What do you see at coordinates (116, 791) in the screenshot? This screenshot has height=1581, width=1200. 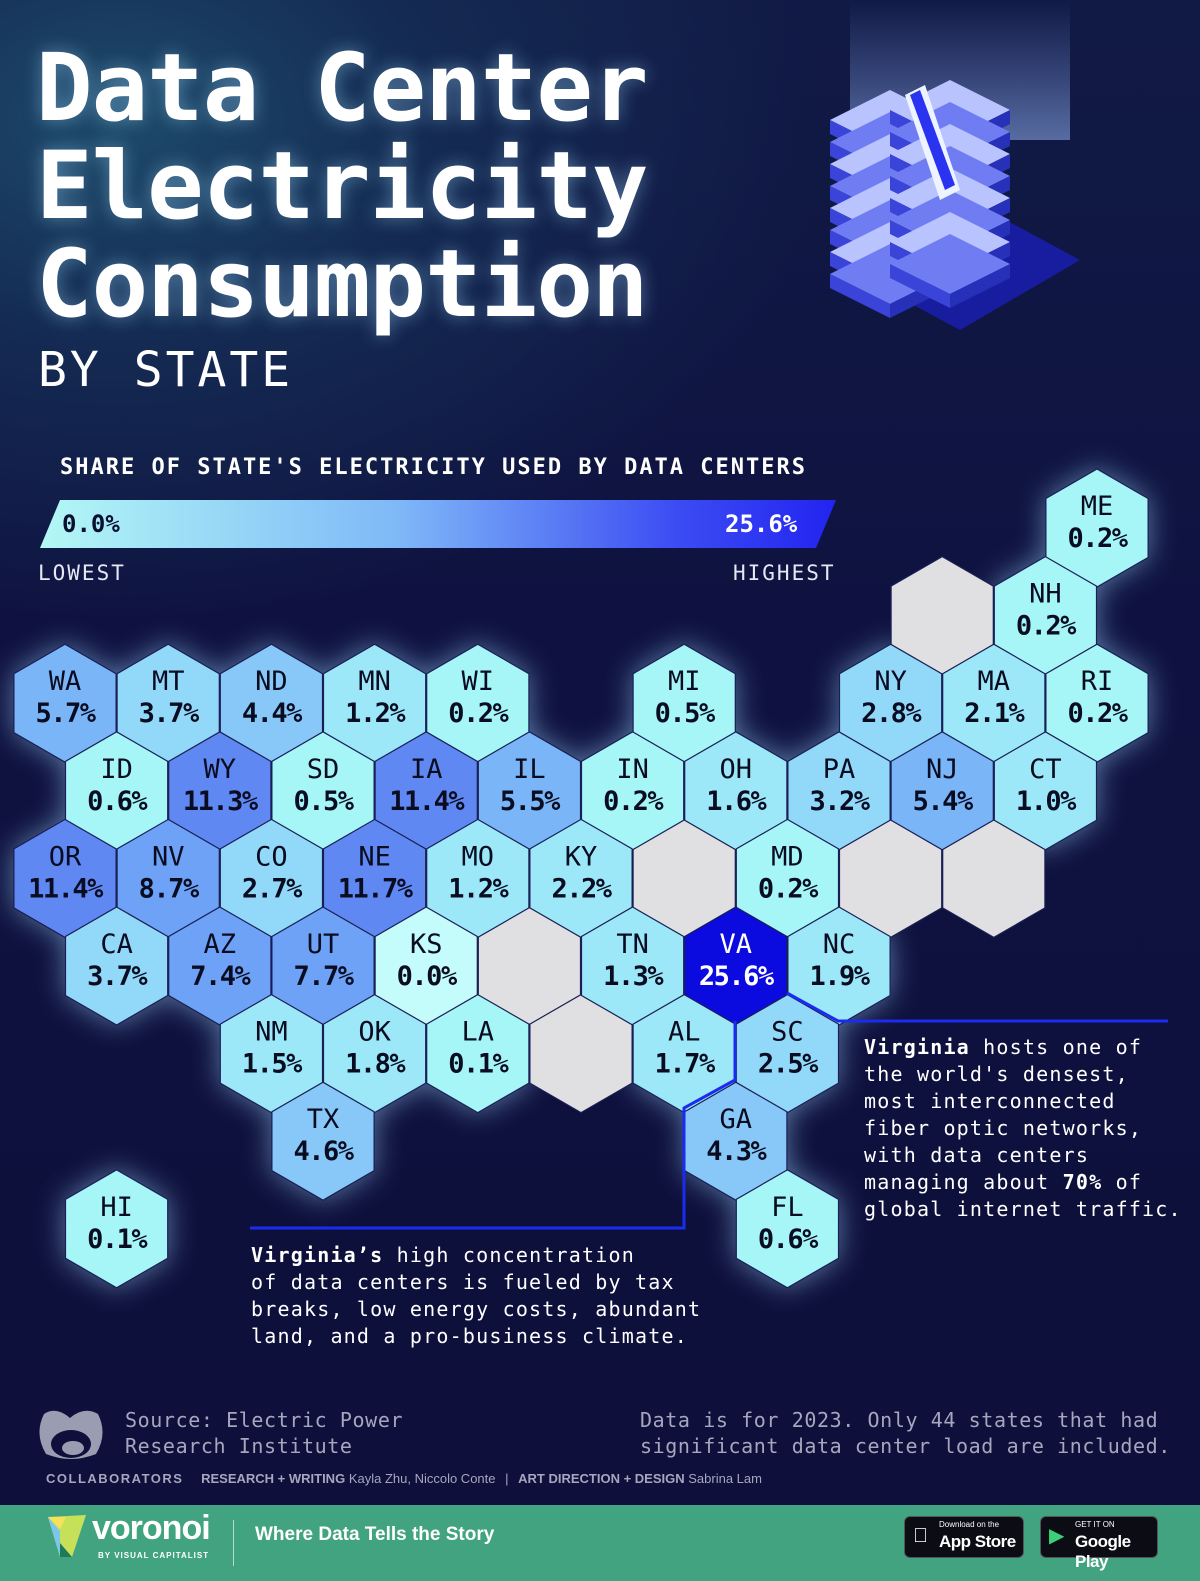 I see `state-hex-id: ID0.6%` at bounding box center [116, 791].